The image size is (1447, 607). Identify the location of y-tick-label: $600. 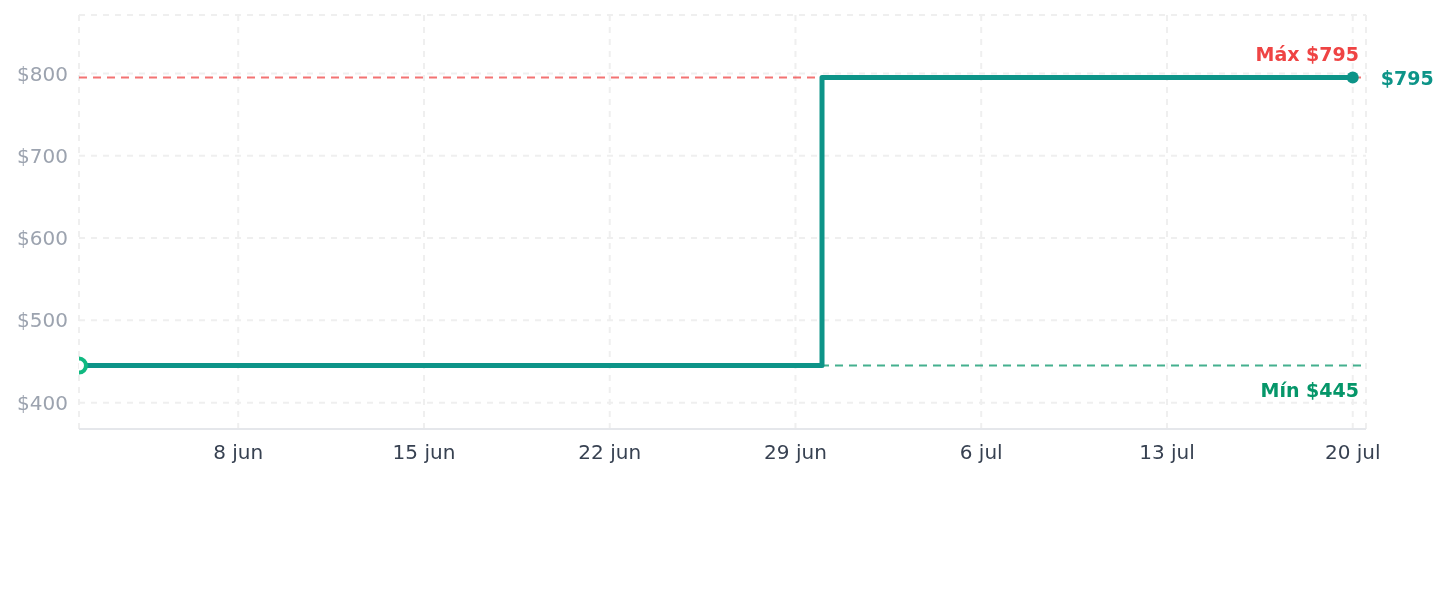
(42, 238).